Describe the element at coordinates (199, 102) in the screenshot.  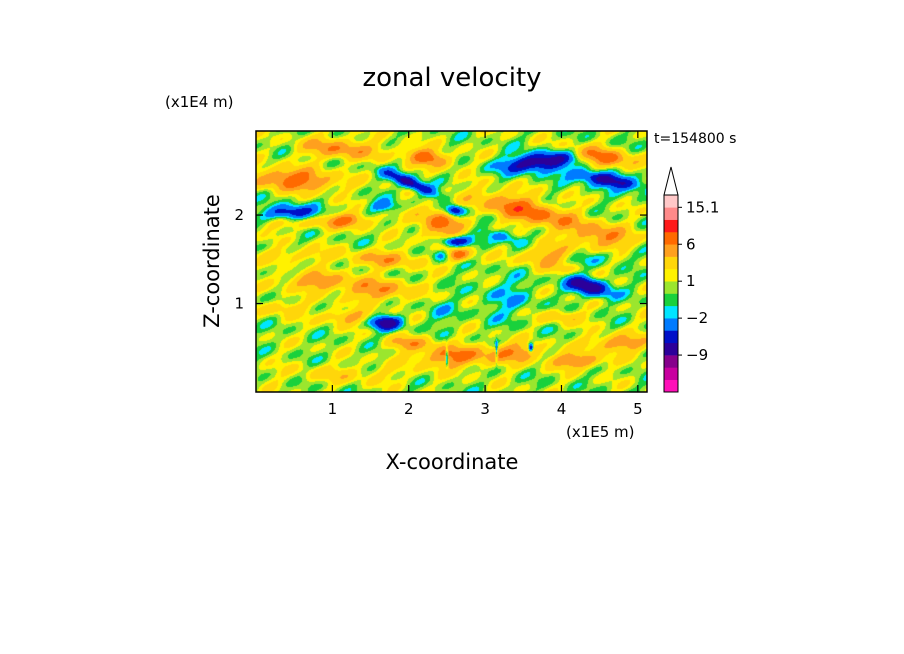
I see `y-unit-label: (x1E4 m)` at that location.